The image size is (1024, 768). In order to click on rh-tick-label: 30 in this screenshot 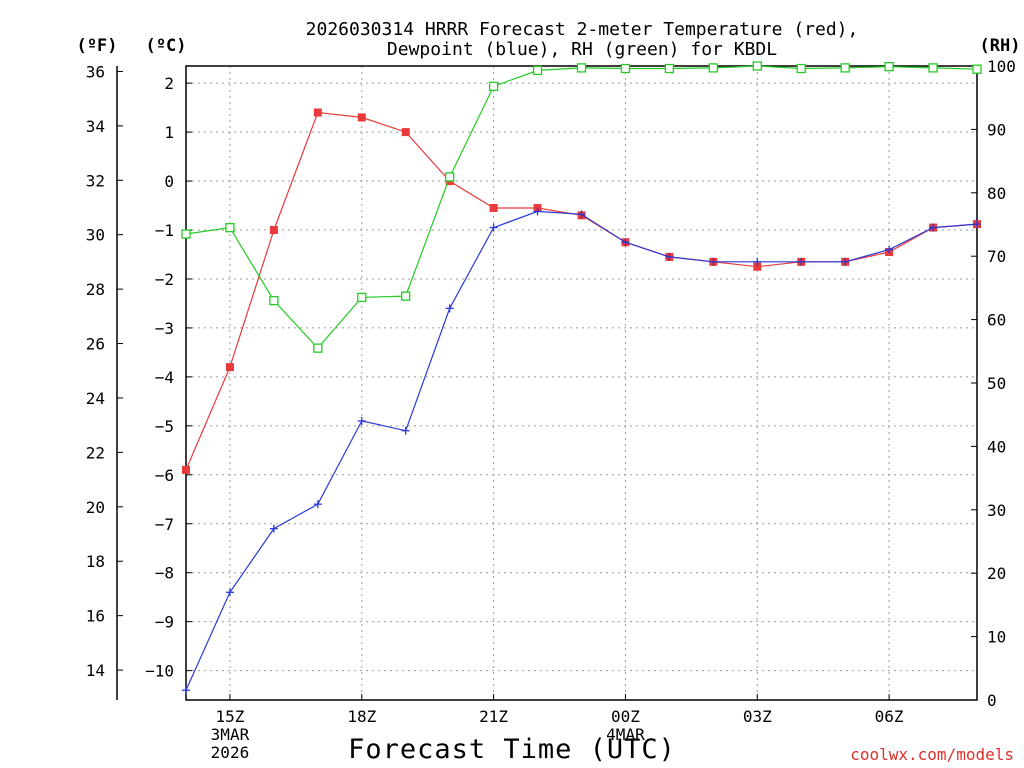, I will do `click(996, 510)`.